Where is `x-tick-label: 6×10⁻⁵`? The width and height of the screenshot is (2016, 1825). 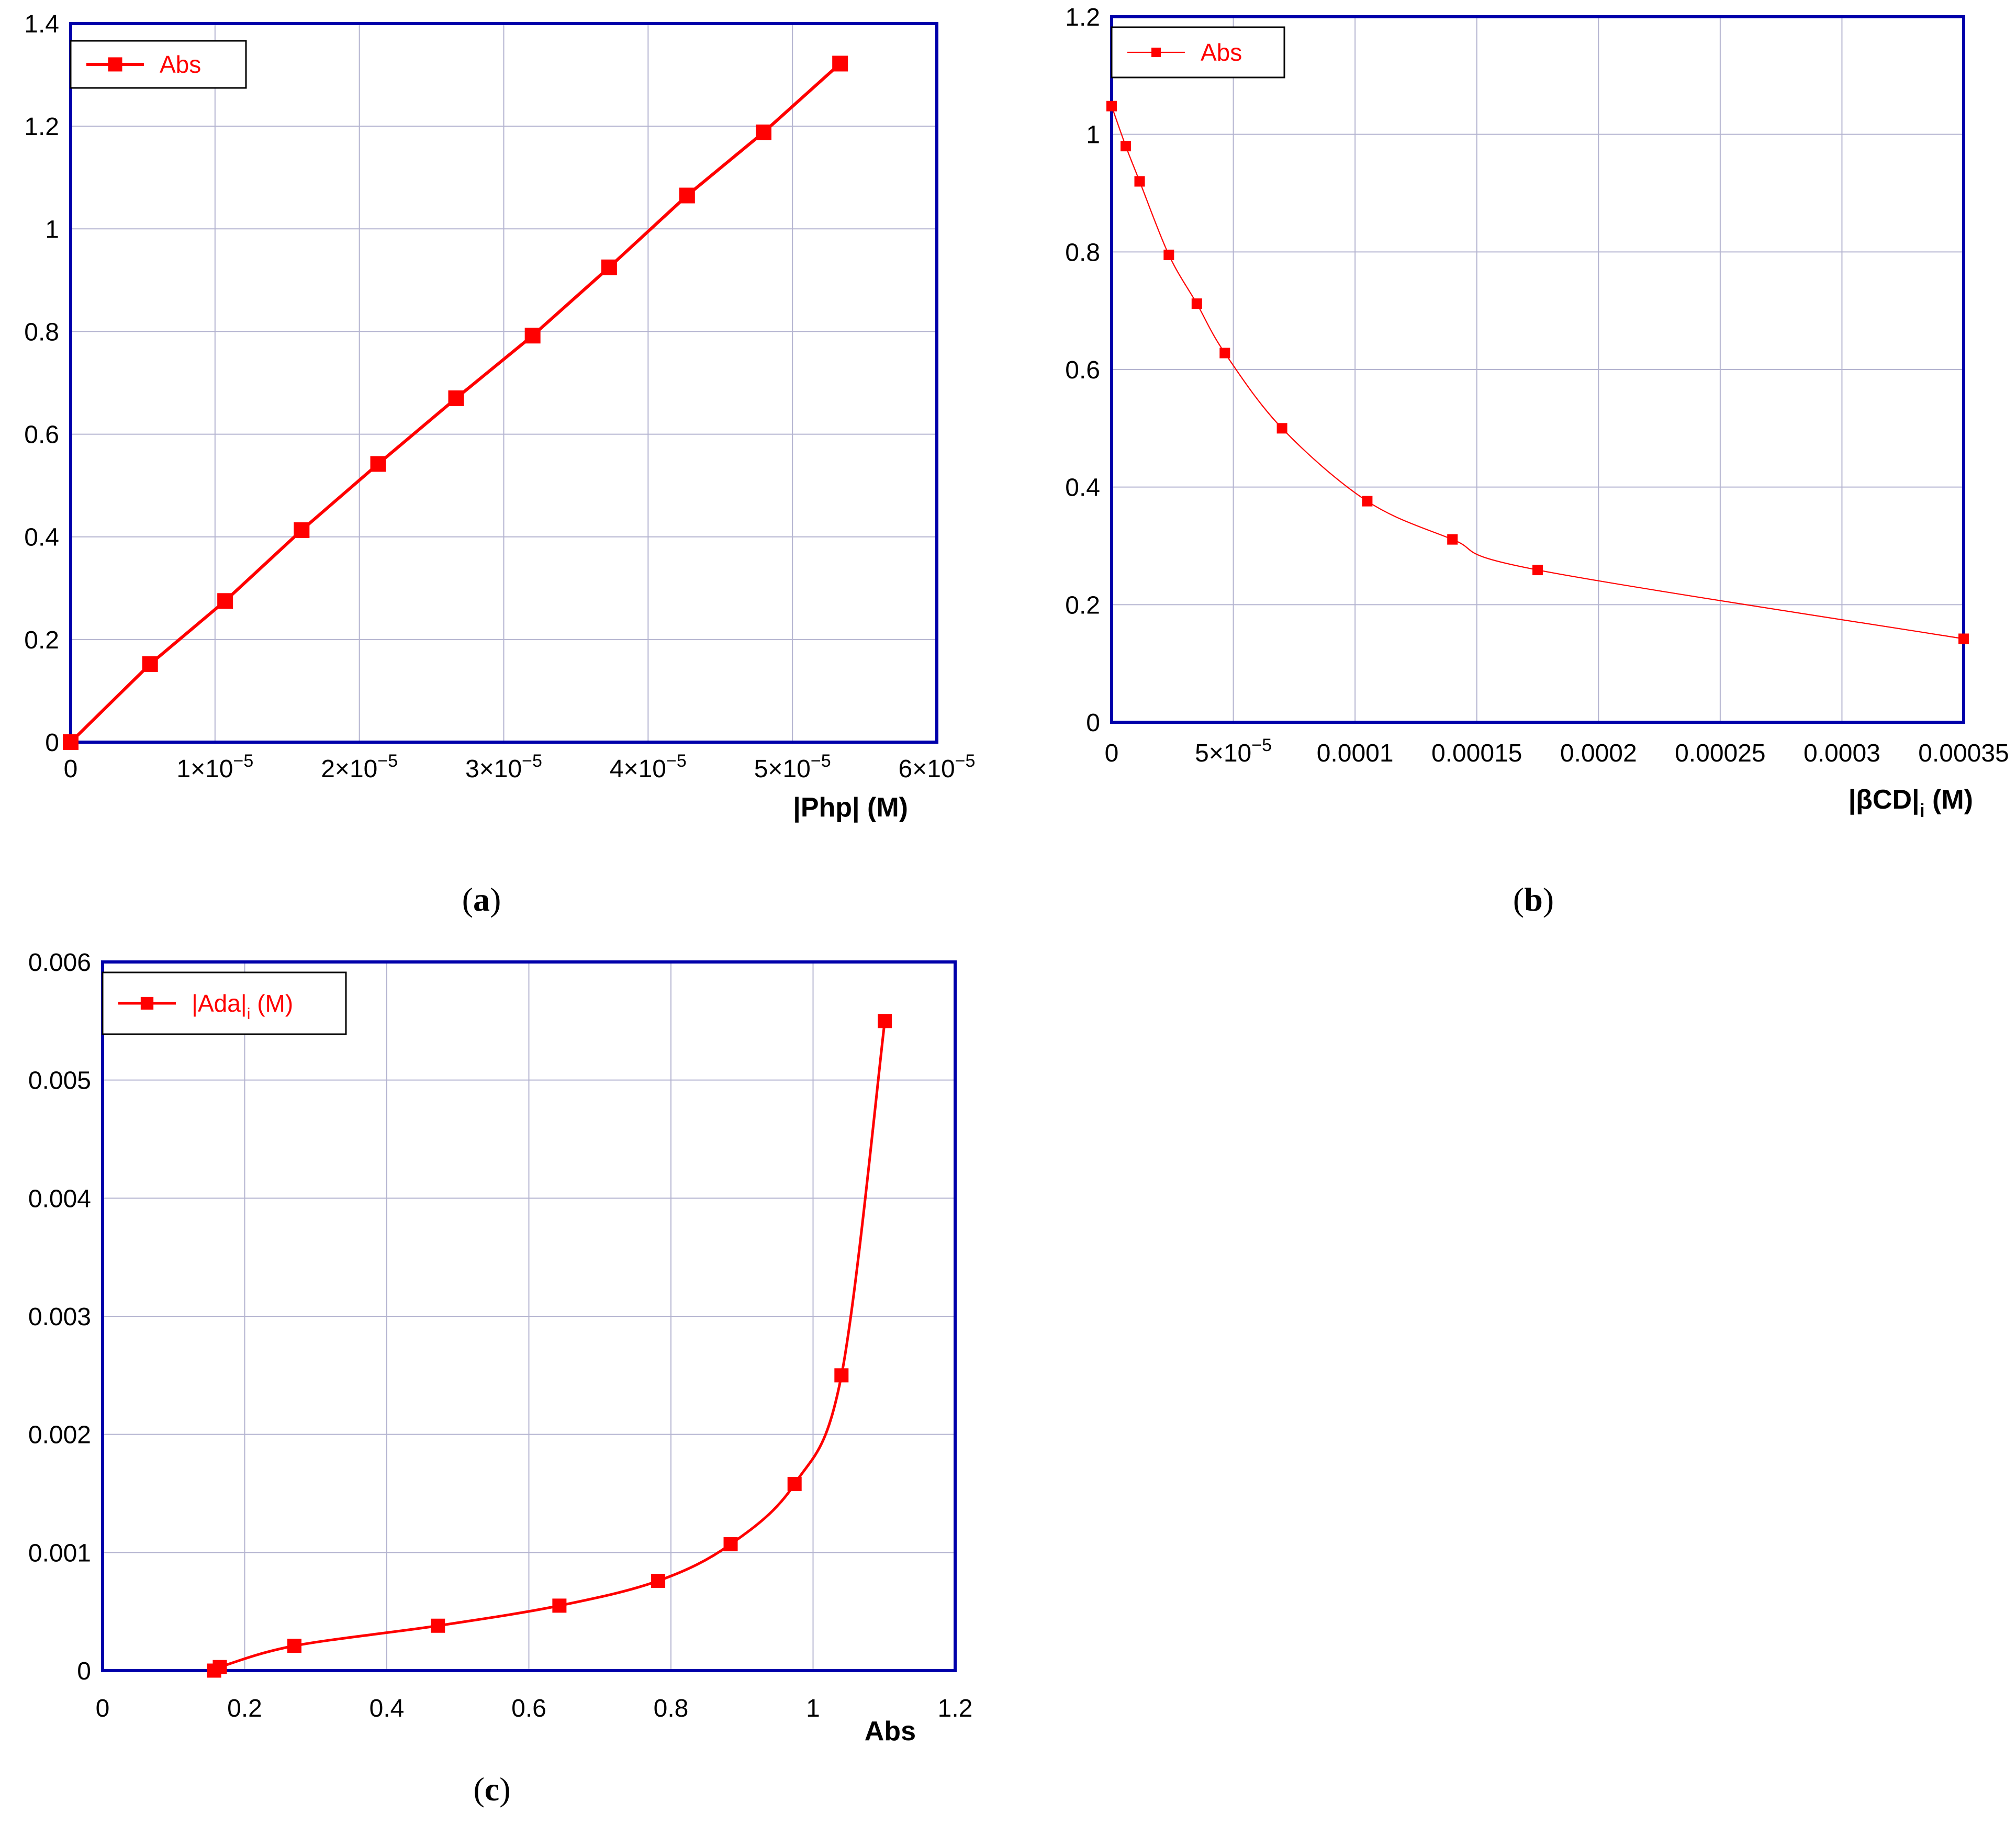
x-tick-label: 6×10⁻⁵ is located at coordinates (937, 767).